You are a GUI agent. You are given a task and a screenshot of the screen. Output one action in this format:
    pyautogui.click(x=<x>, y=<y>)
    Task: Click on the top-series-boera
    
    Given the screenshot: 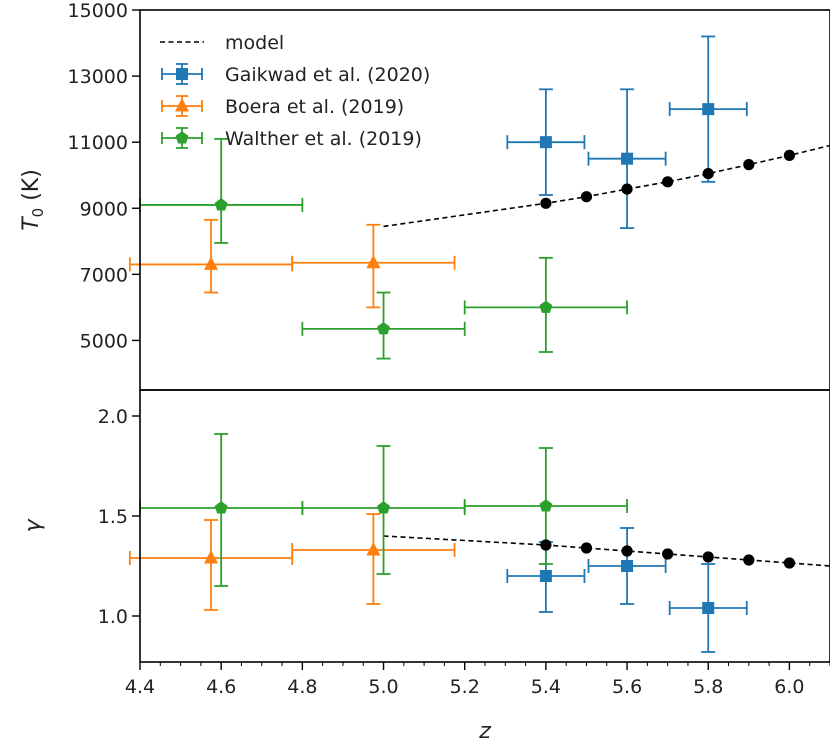 What is the action you would take?
    pyautogui.click(x=292, y=263)
    